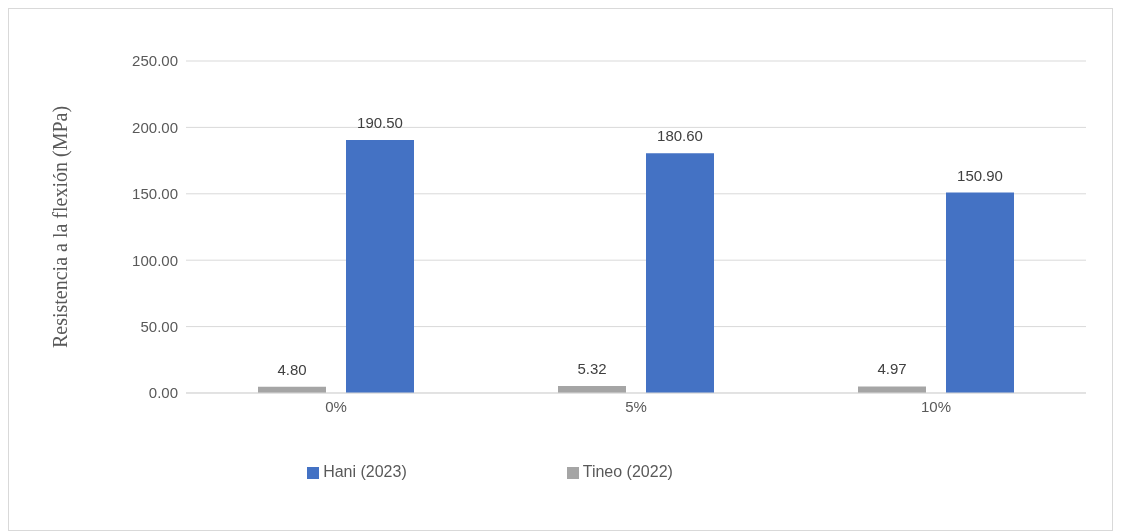  What do you see at coordinates (380, 123) in the screenshot?
I see `data-label: 190.50` at bounding box center [380, 123].